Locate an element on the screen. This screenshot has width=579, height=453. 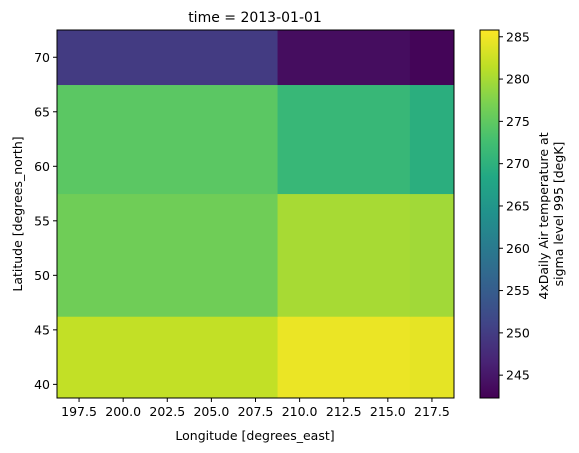
colorbar-label-line-1: 4xDaily Air temperature at is located at coordinates (543, 215).